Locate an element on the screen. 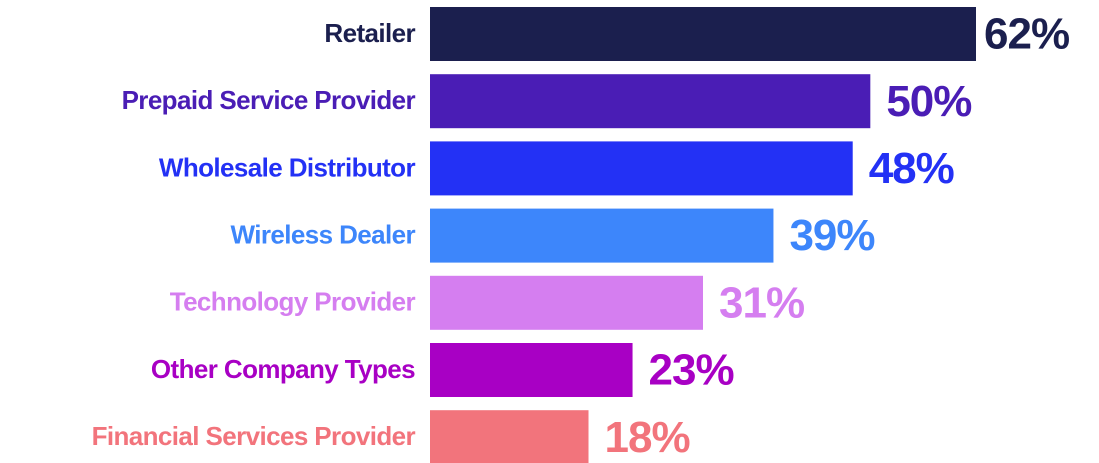  category-label: Prepaid Service Provider is located at coordinates (269, 100).